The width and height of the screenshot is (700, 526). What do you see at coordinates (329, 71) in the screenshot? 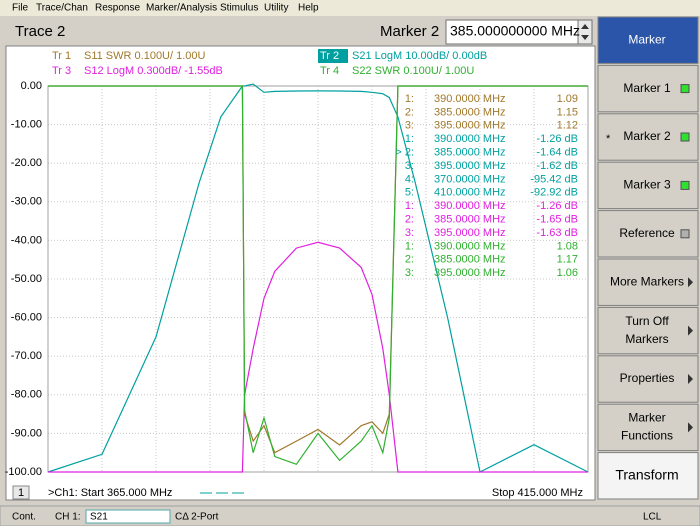
I see `trace-id: Tr 4` at bounding box center [329, 71].